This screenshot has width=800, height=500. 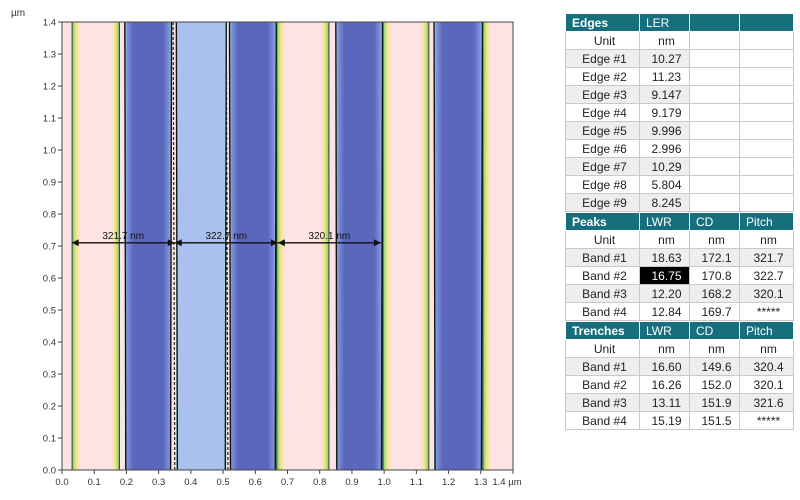 What do you see at coordinates (664, 58) in the screenshot?
I see `value-cell: 10.27` at bounding box center [664, 58].